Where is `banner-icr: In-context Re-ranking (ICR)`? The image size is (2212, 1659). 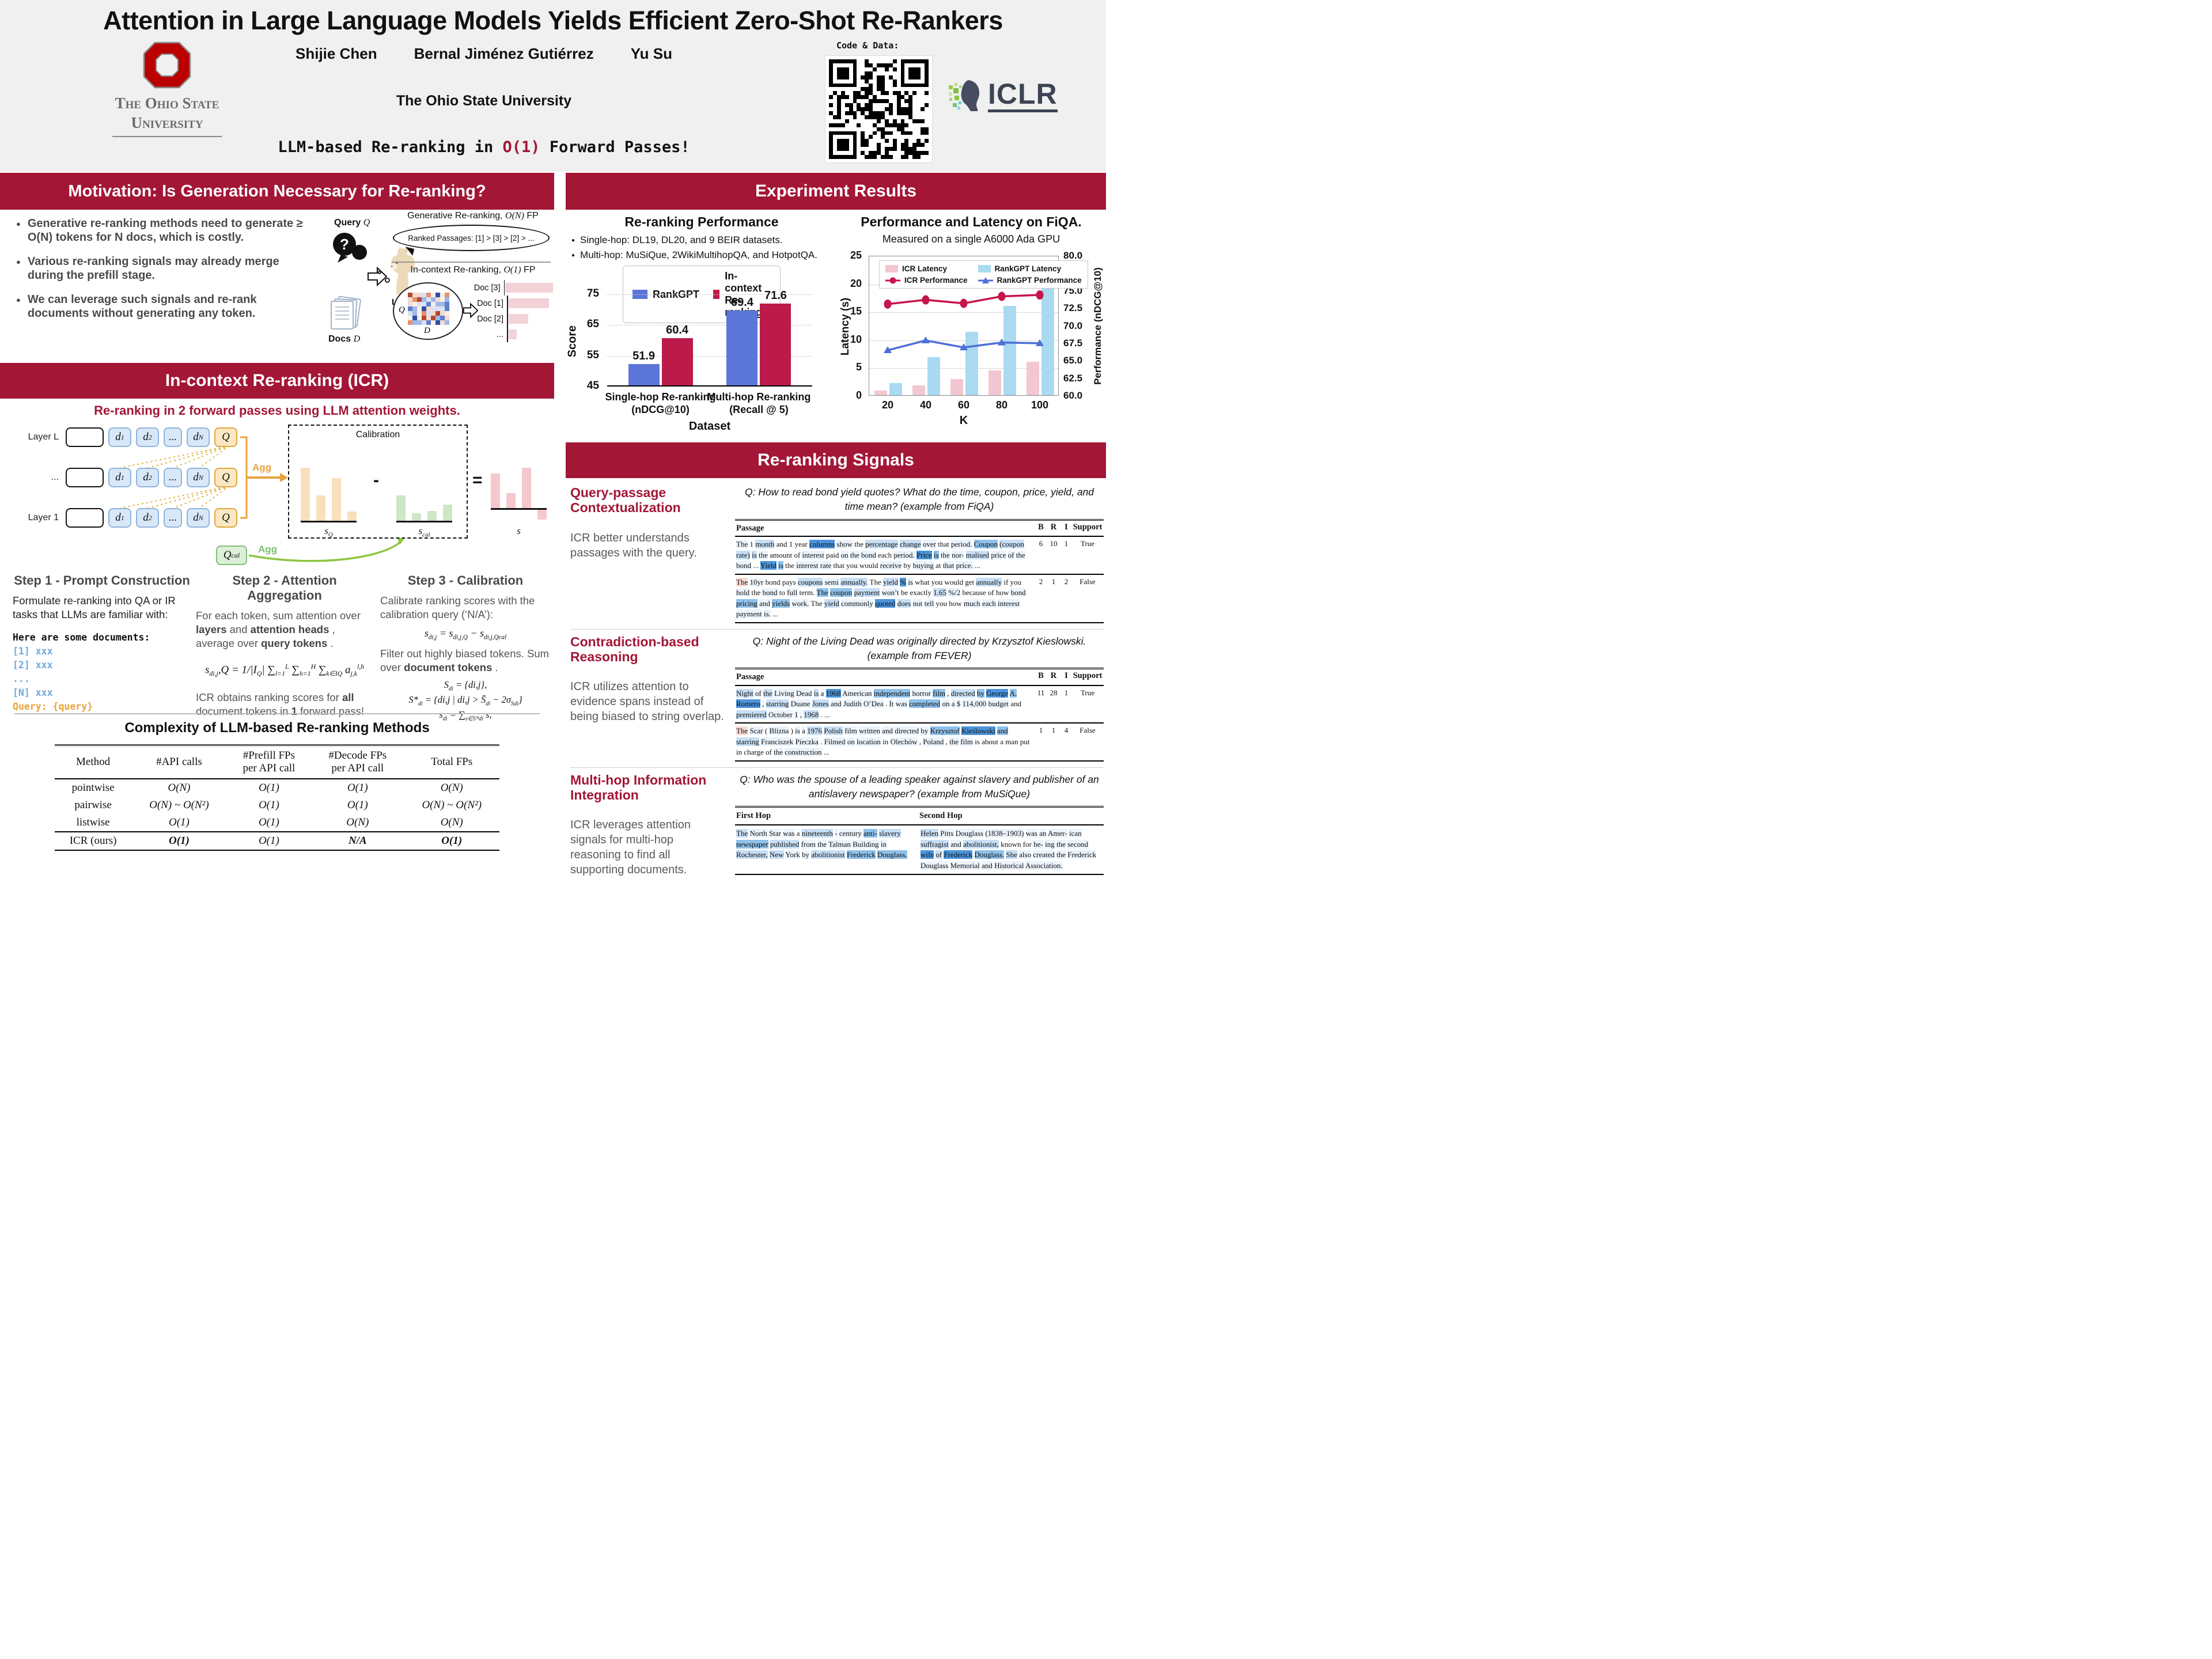
banner-icr: In-context Re-ranking (ICR) is located at coordinates (277, 381).